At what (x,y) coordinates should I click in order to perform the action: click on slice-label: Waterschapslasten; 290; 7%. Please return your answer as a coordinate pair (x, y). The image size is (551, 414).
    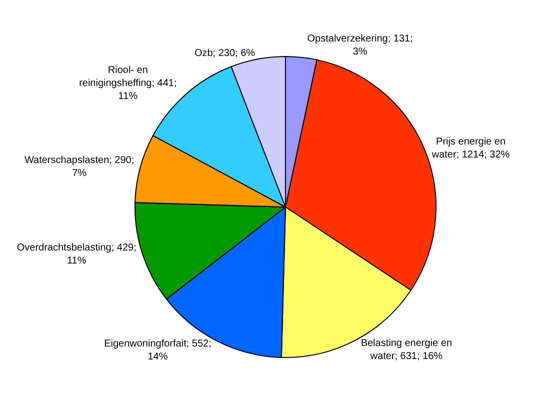
    Looking at the image, I should click on (79, 167).